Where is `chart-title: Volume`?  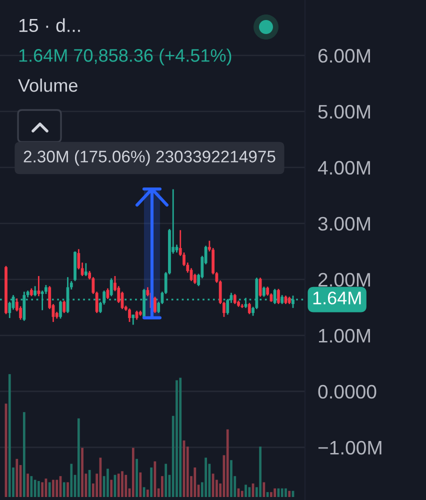
chart-title: Volume is located at coordinates (48, 85).